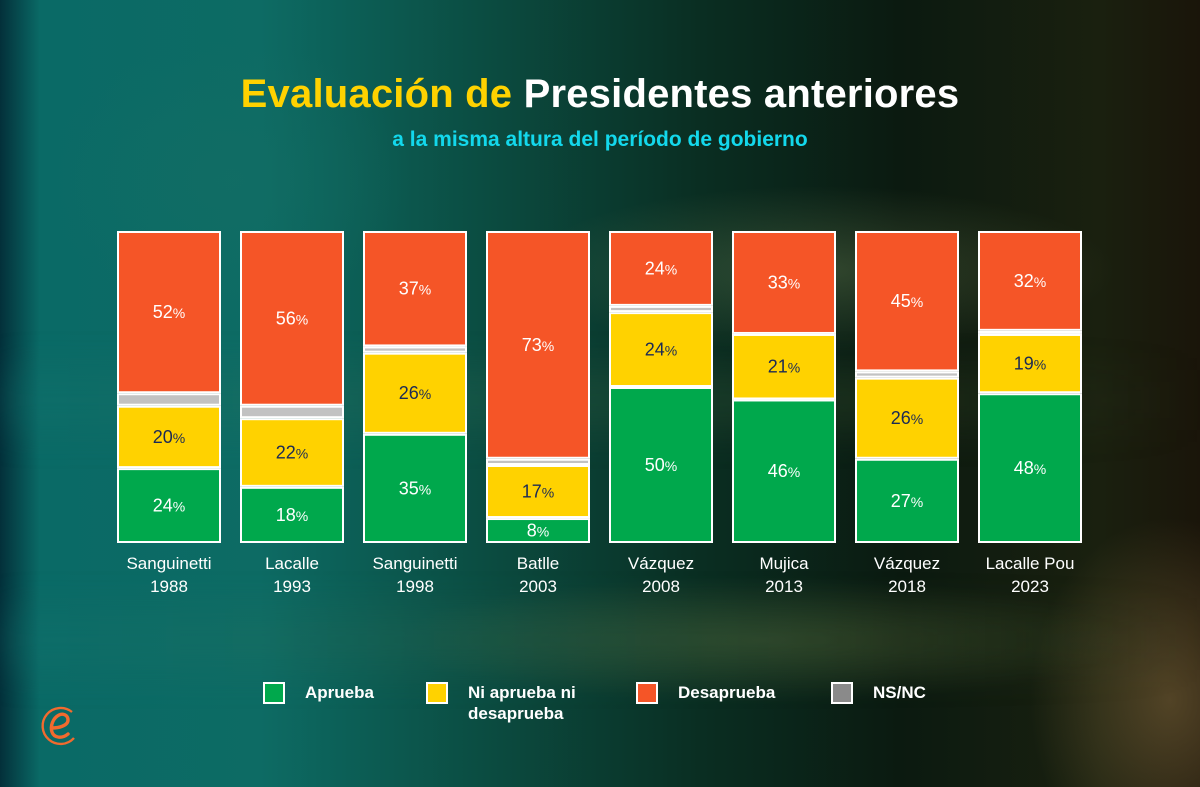 The width and height of the screenshot is (1200, 787). Describe the element at coordinates (169, 586) in the screenshot. I see `x-tick-label-year: 1988` at that location.